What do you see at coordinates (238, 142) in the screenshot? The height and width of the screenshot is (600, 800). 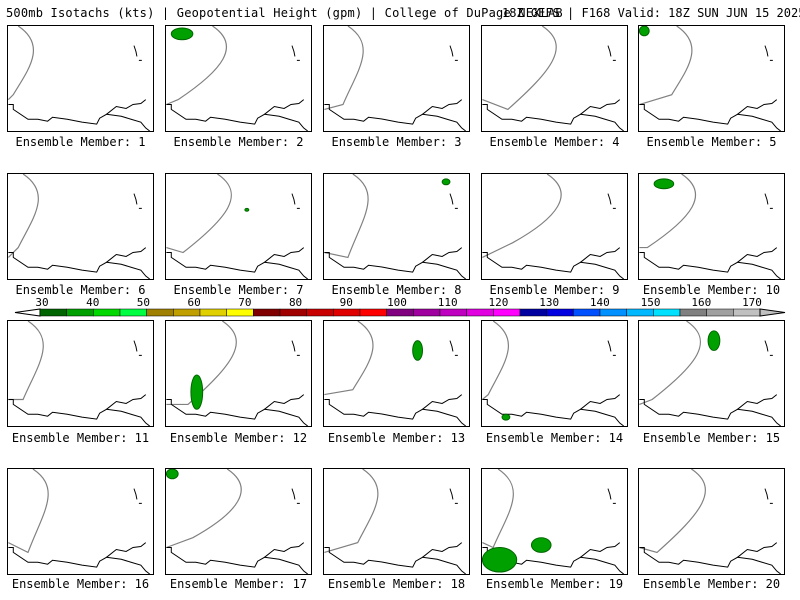 I see `member-label: Ensemble Member: 2` at bounding box center [238, 142].